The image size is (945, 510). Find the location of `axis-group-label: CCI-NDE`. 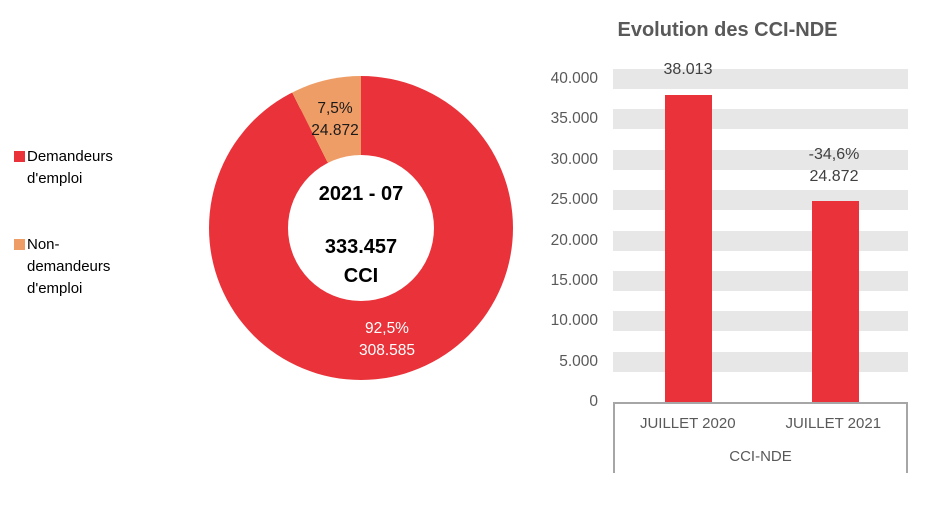

axis-group-label: CCI-NDE is located at coordinates (760, 456).